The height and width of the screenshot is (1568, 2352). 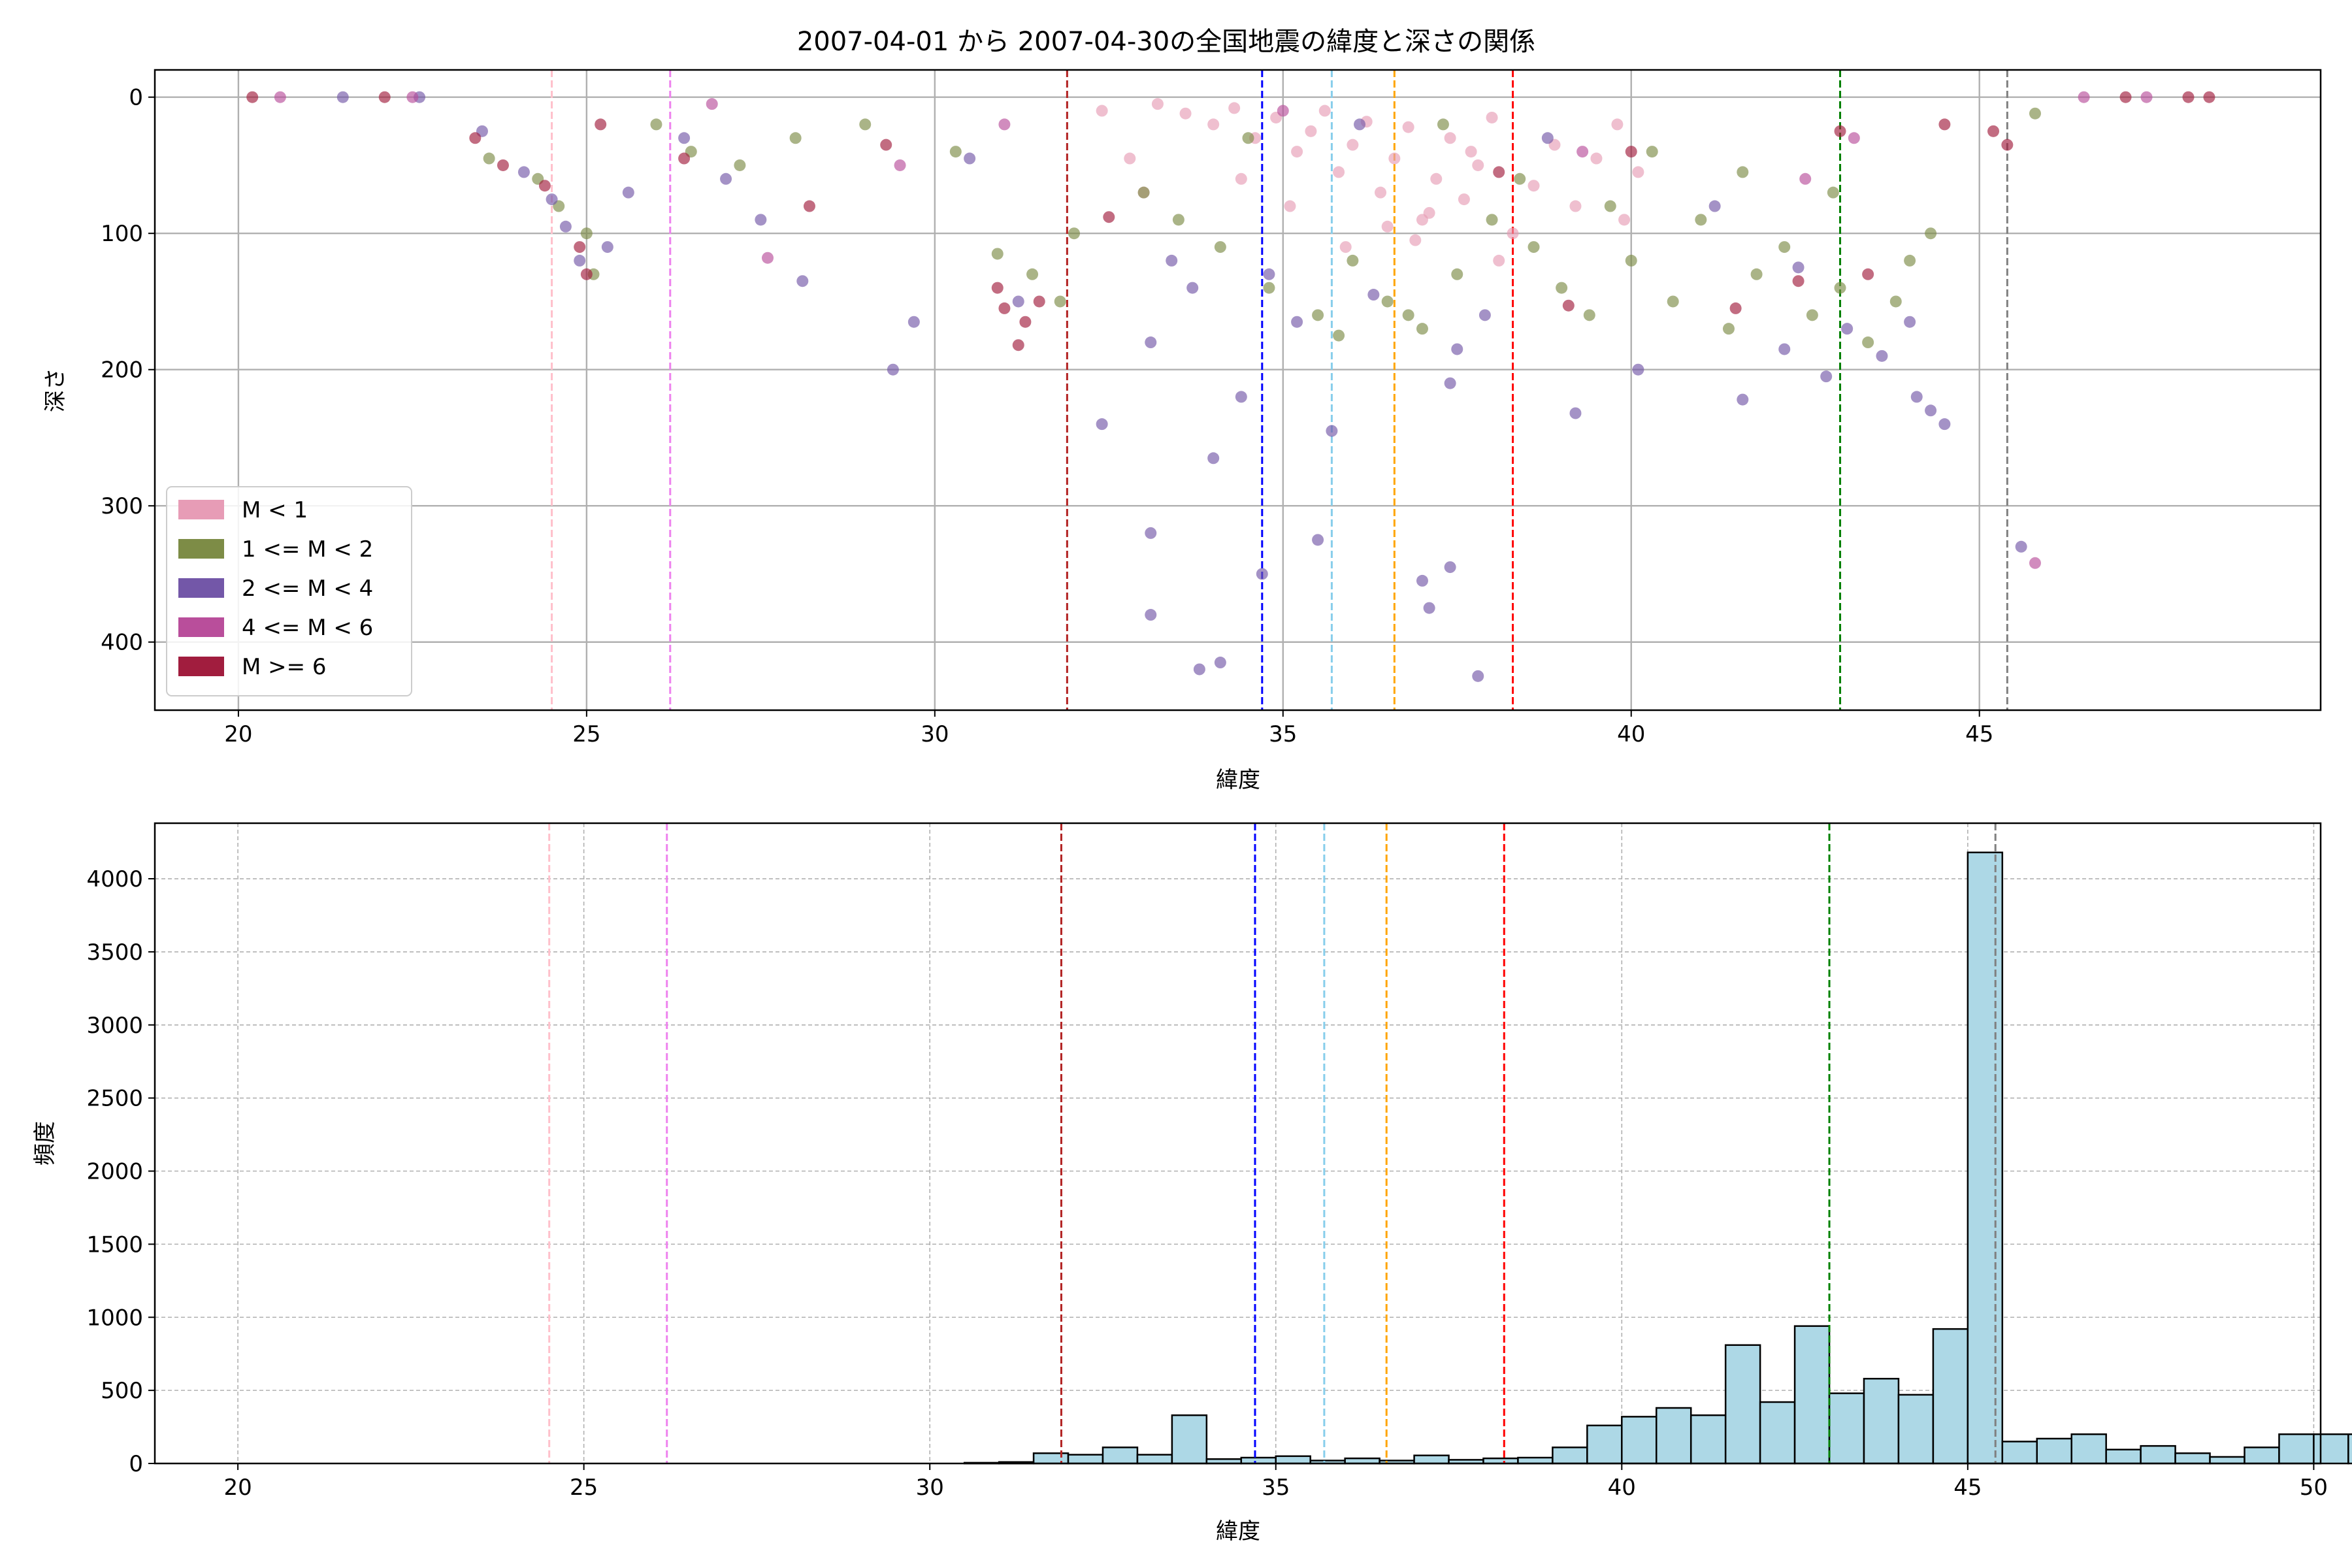 I want to click on bottom-y-axis-label: 頻度, so click(x=45, y=1143).